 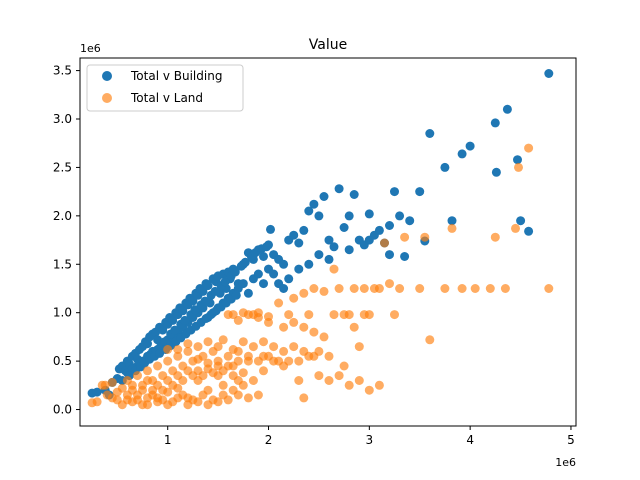 What do you see at coordinates (328, 45) in the screenshot?
I see `chart-title: Value` at bounding box center [328, 45].